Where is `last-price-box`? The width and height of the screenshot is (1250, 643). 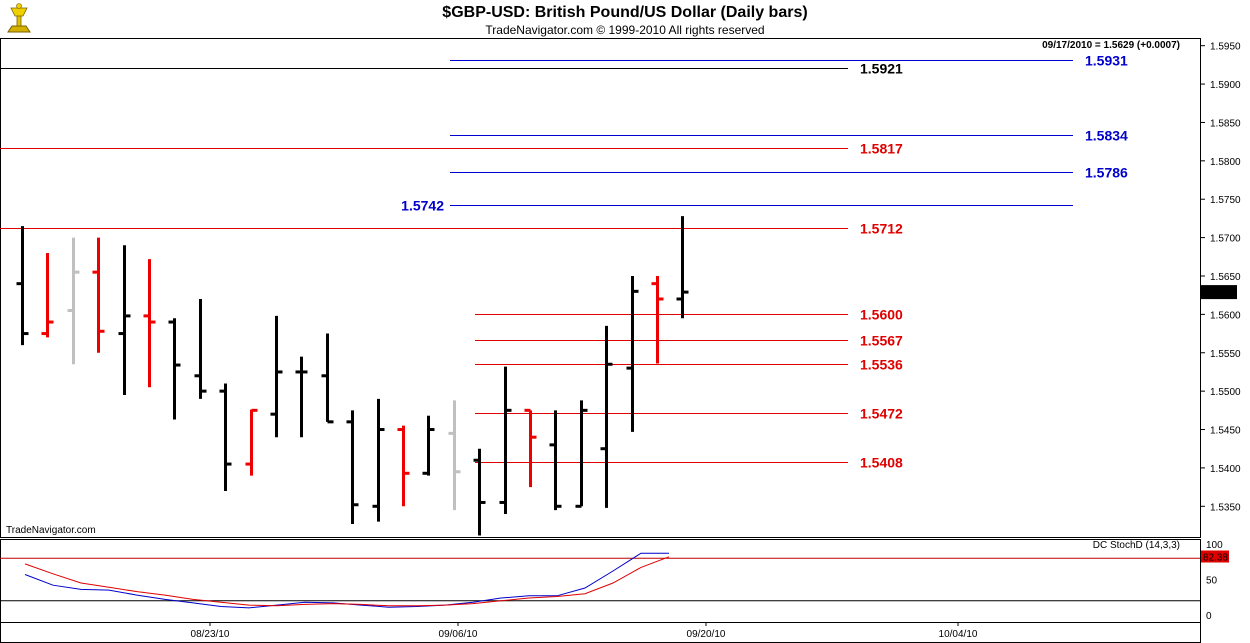 last-price-box is located at coordinates (1219, 292).